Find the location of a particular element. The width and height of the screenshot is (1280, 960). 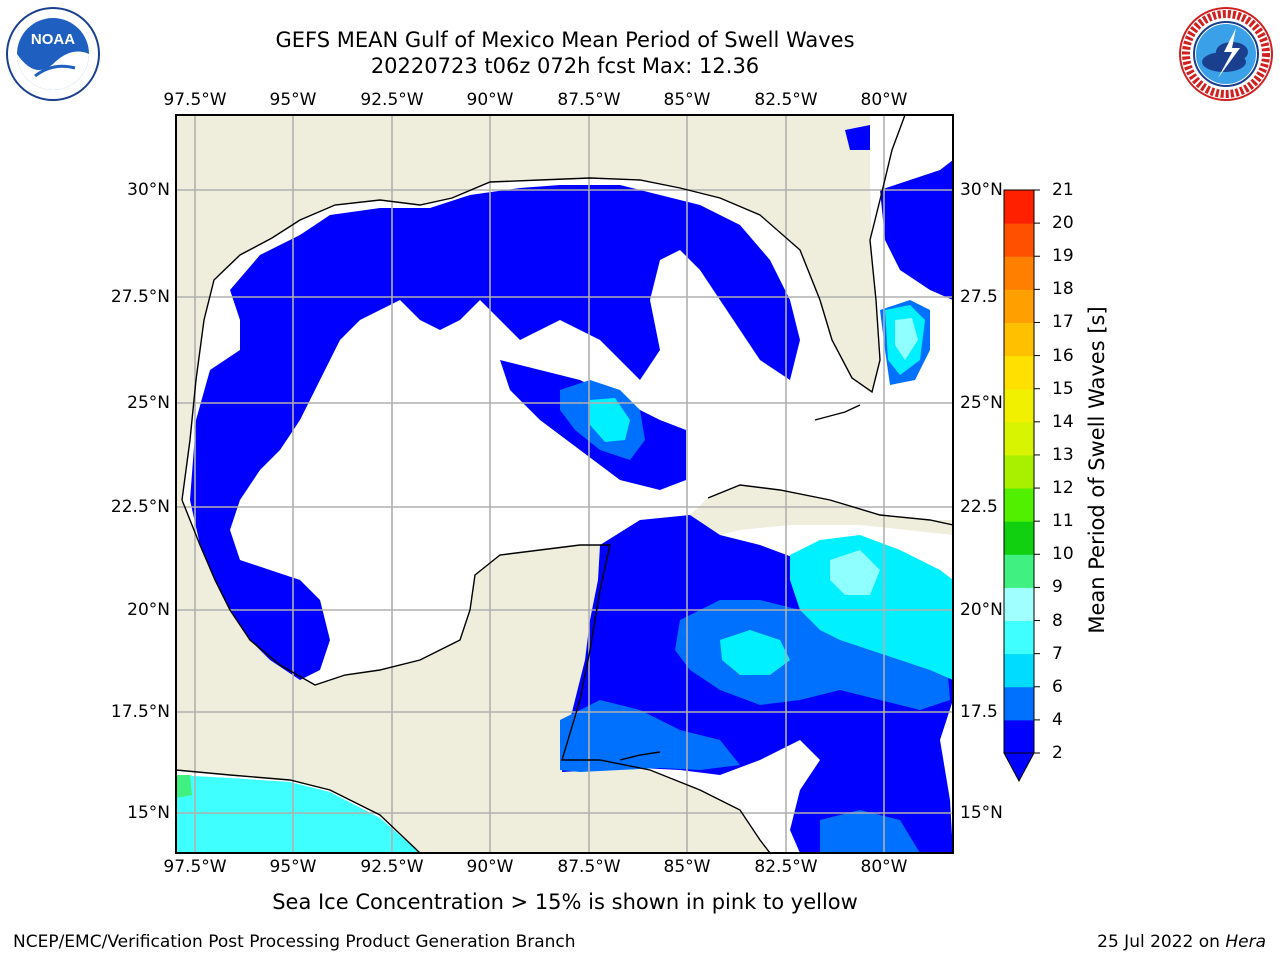

colorbar-frame is located at coordinates (1019, 471).